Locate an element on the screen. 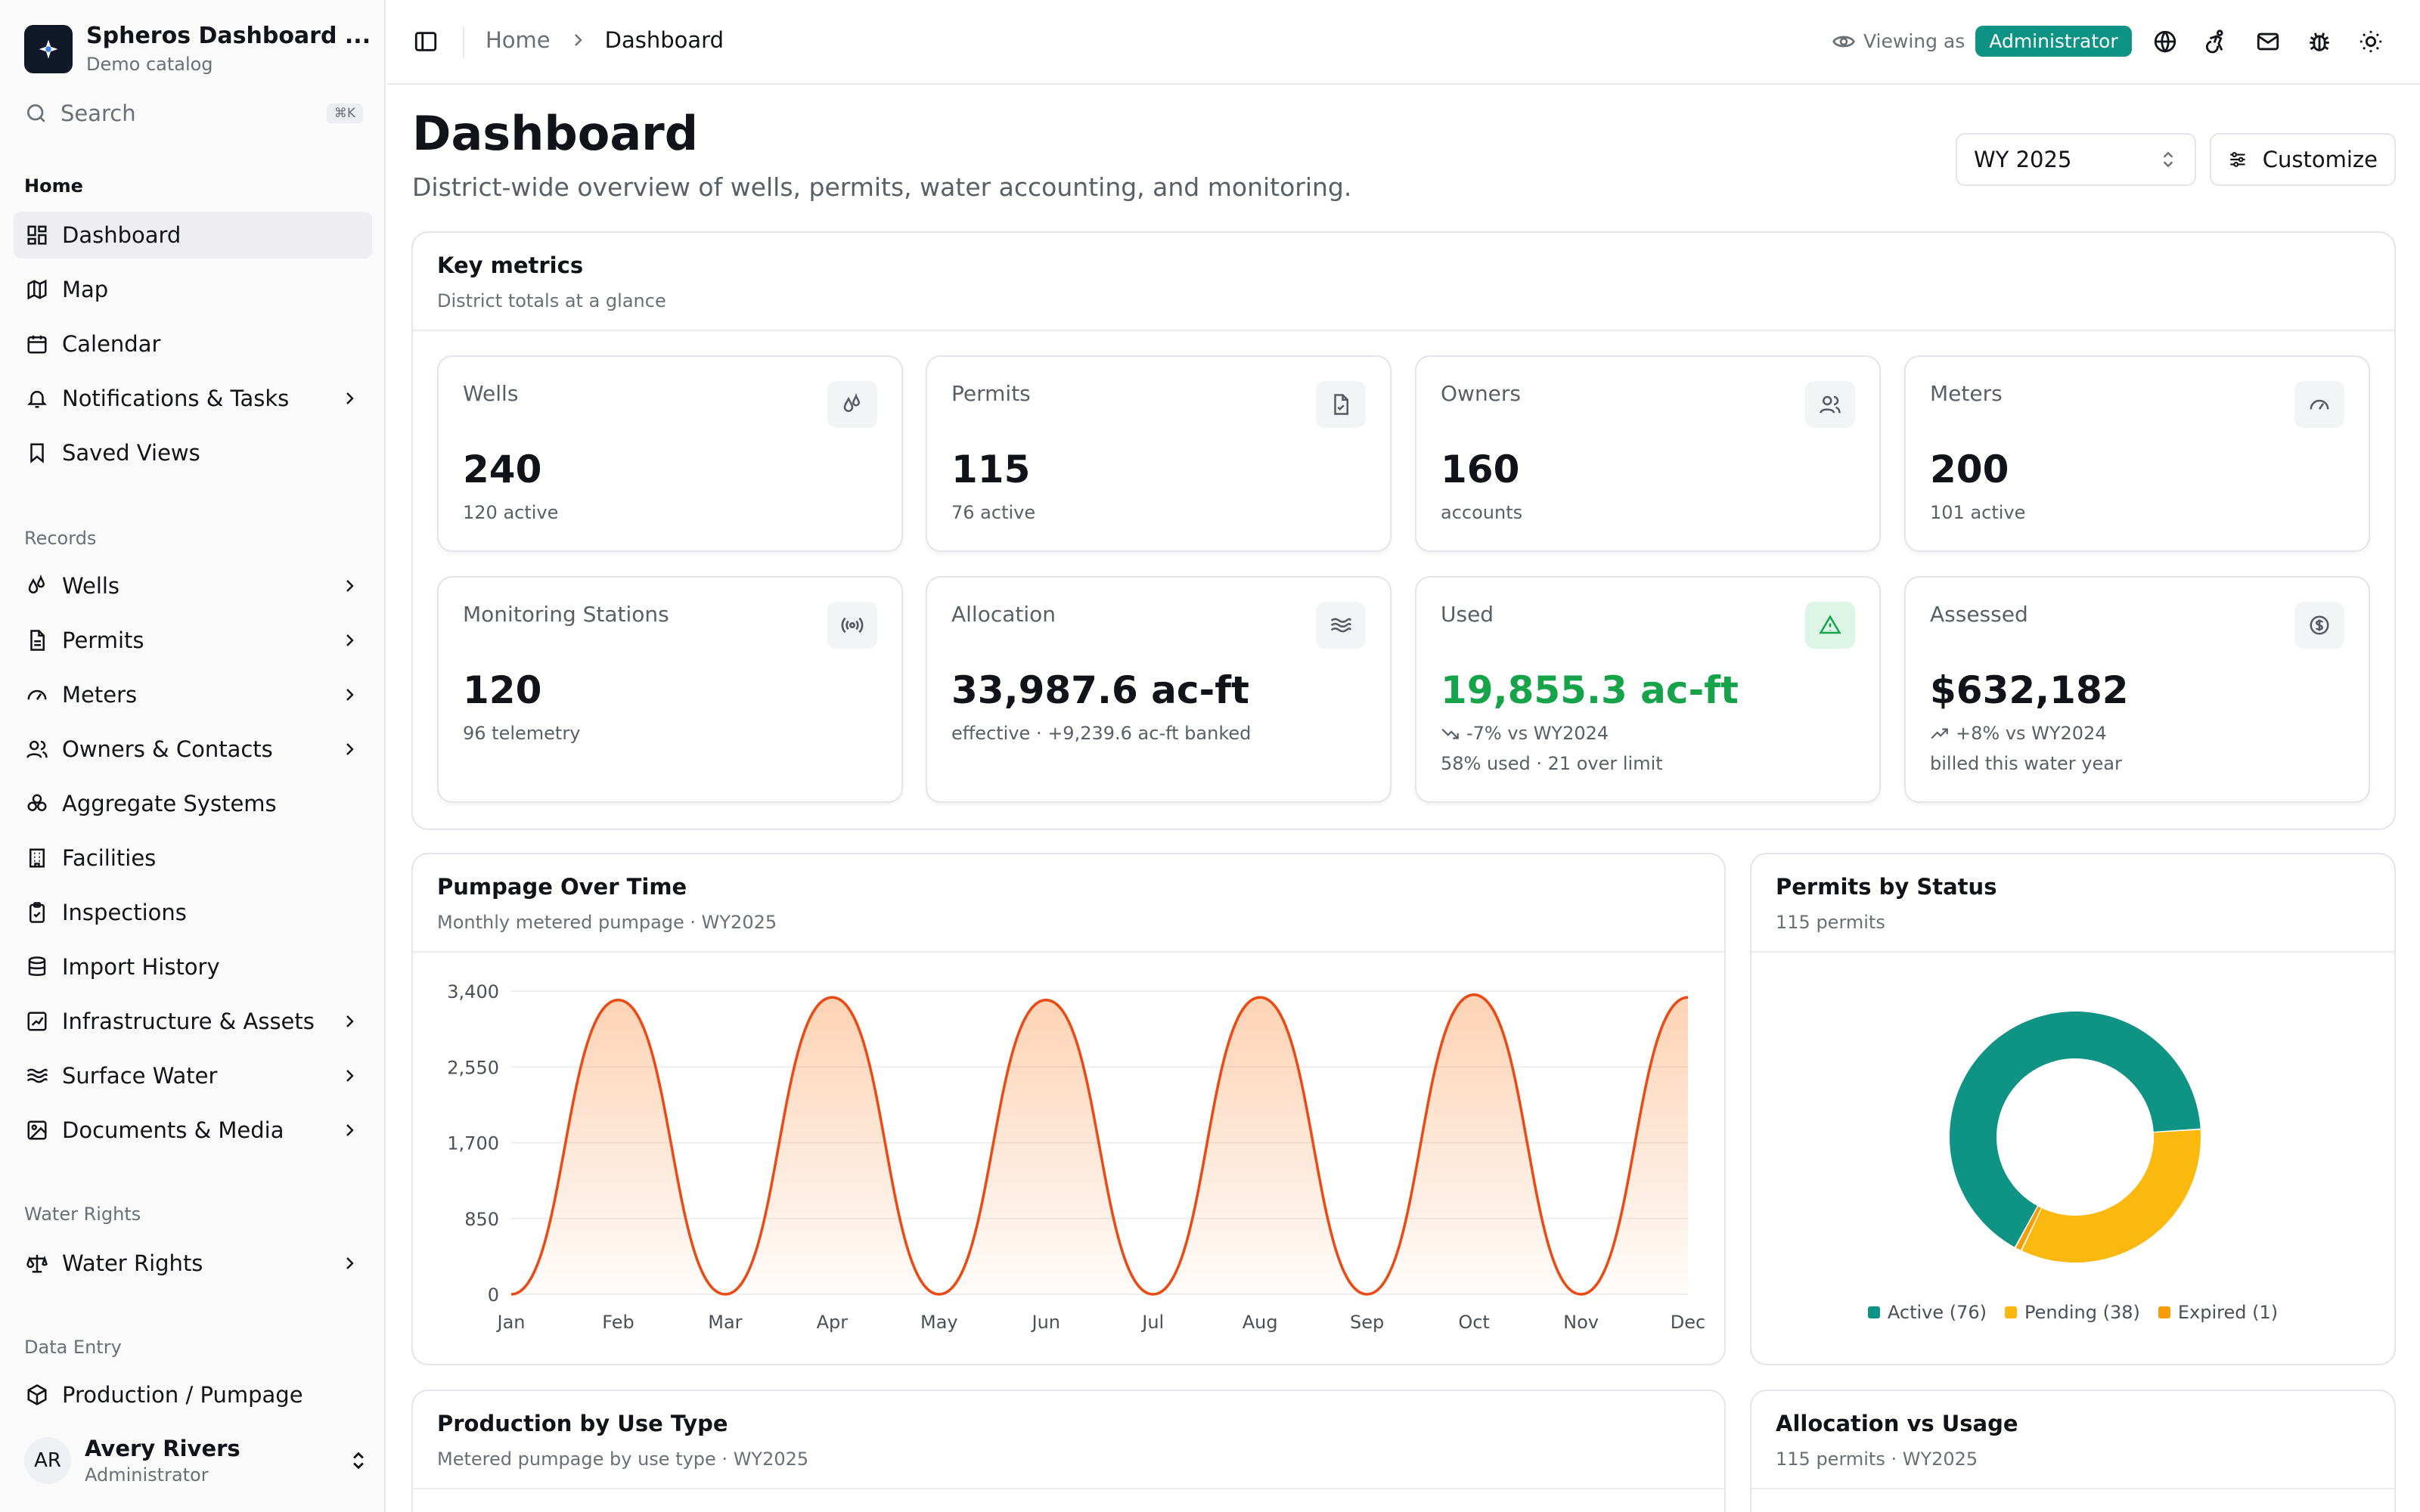 The width and height of the screenshot is (2420, 1512). droplets-icon is located at coordinates (36, 584).